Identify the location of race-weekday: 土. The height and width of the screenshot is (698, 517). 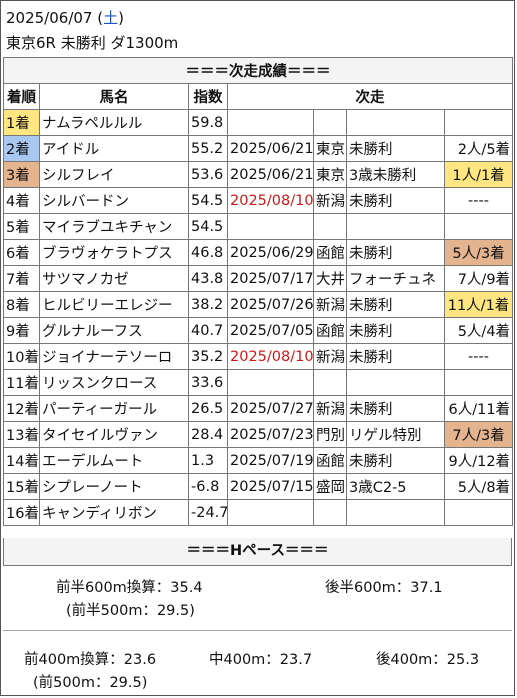
(111, 18).